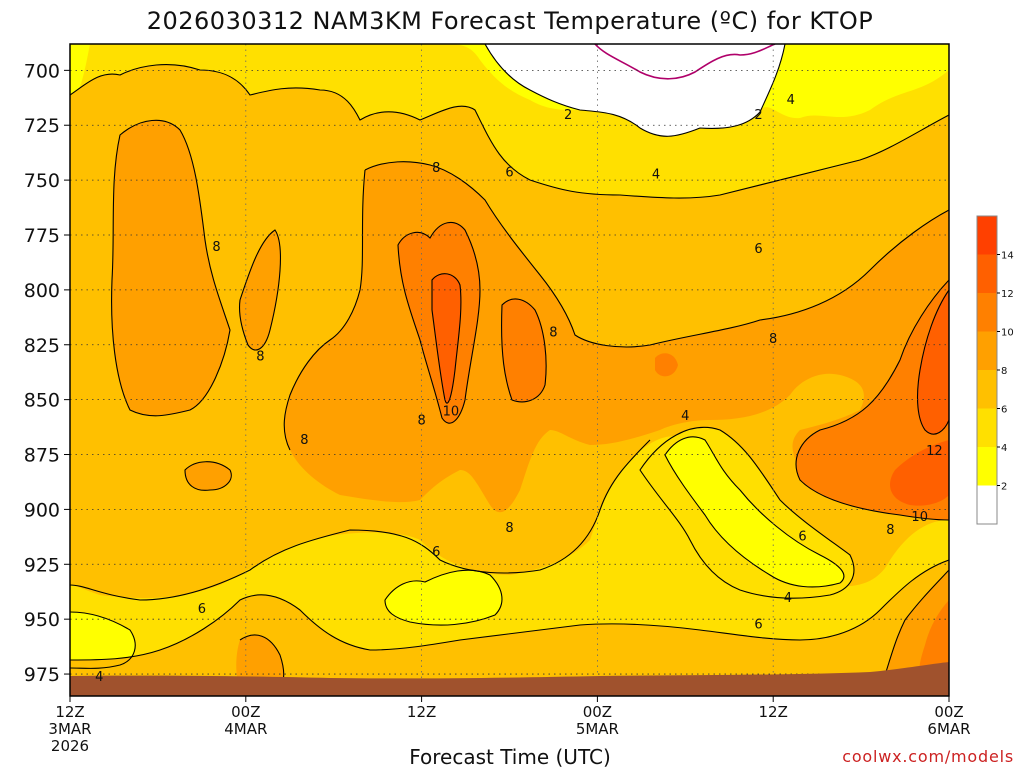 This screenshot has width=1024, height=768. What do you see at coordinates (260, 662) in the screenshot?
I see `band-8-10-bottom` at bounding box center [260, 662].